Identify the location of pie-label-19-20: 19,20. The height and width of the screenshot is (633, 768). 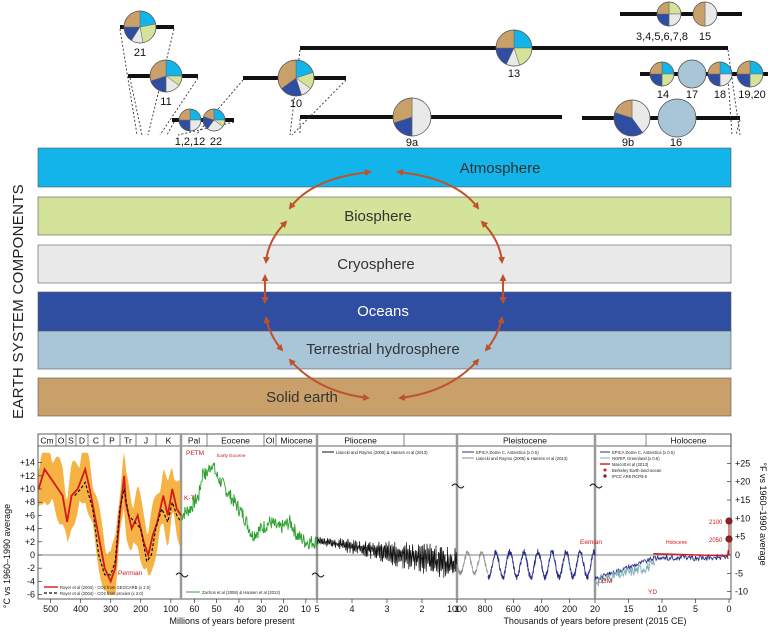
(752, 95).